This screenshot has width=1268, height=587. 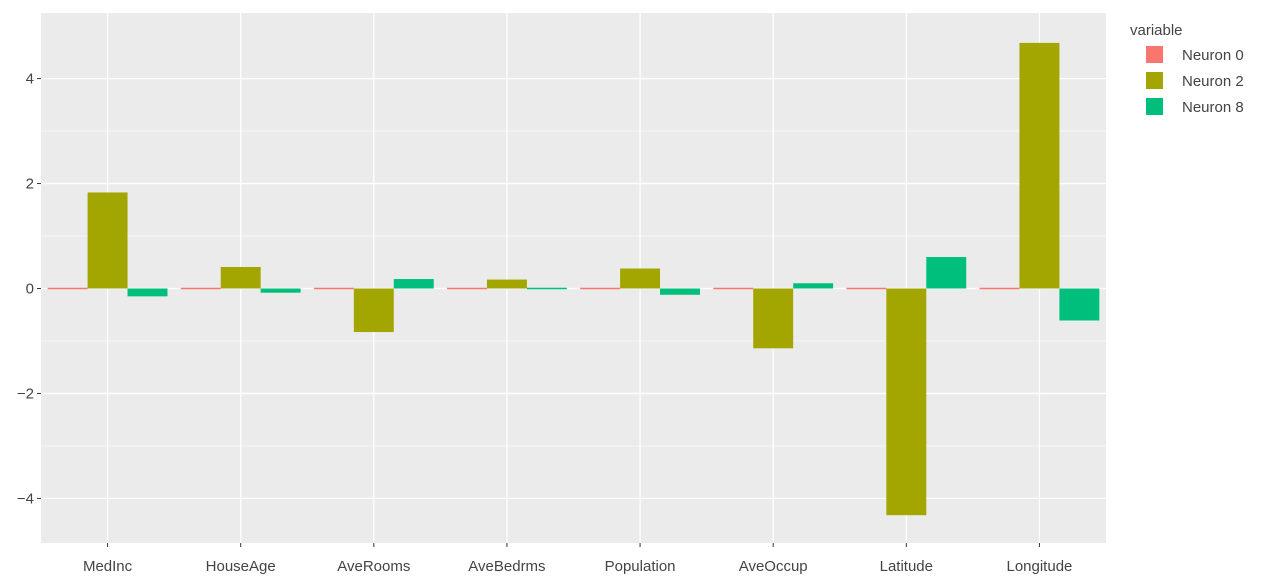 I want to click on y-tick-label: 4, so click(x=30, y=79).